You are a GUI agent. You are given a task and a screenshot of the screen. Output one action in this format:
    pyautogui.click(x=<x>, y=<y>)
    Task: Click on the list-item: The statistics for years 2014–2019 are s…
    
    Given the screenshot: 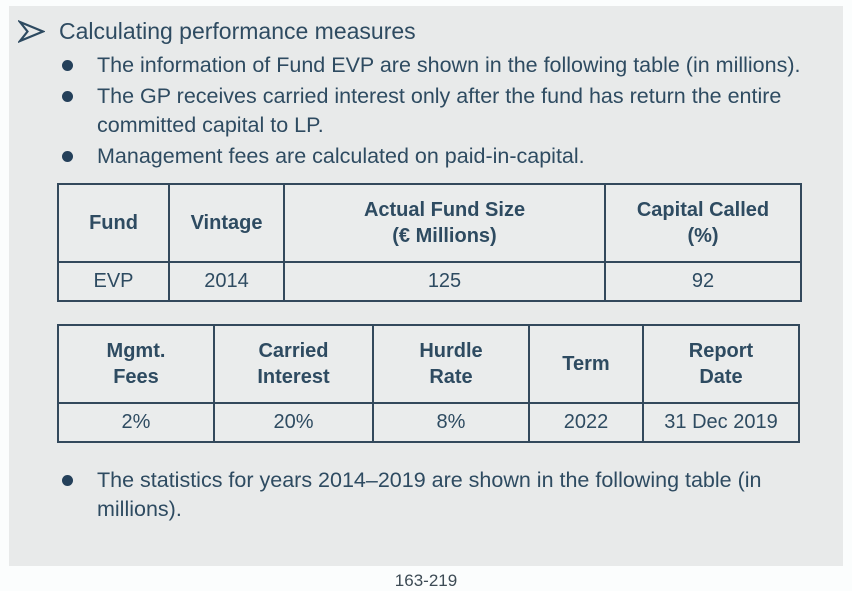 What is the action you would take?
    pyautogui.click(x=447, y=495)
    